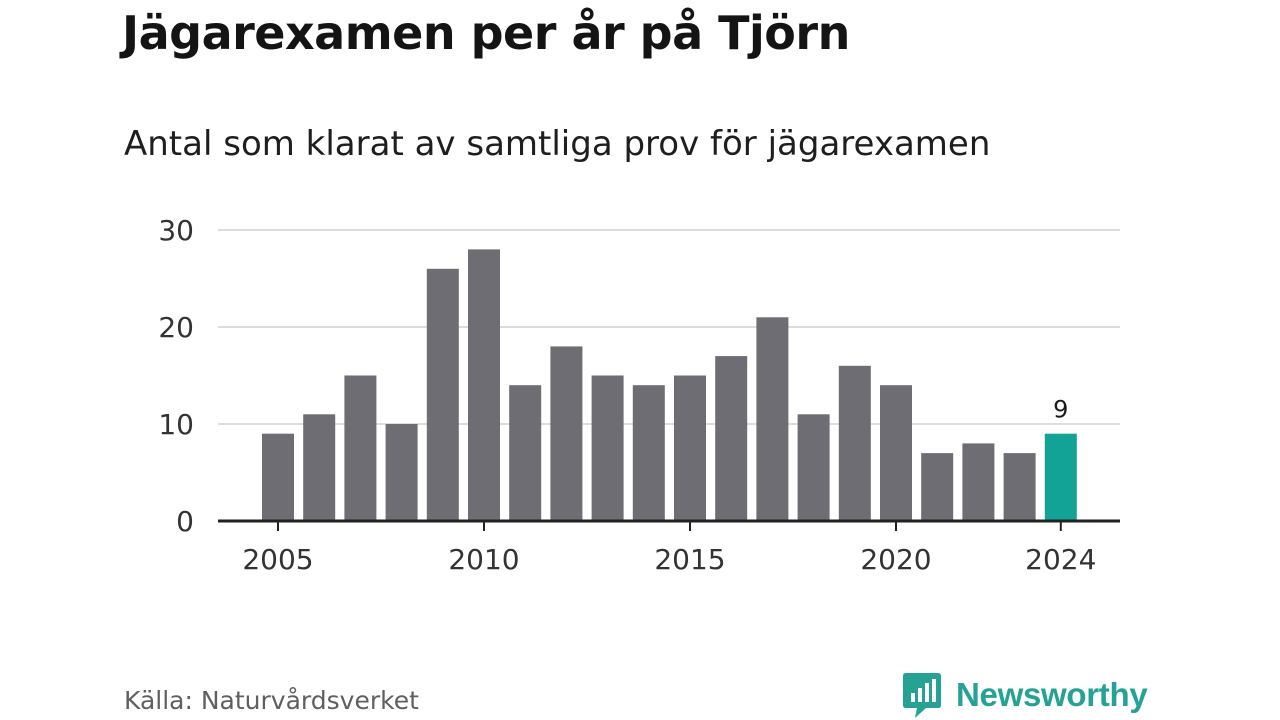 The height and width of the screenshot is (720, 1280). Describe the element at coordinates (689, 559) in the screenshot. I see `x-tick-label: 2015` at that location.